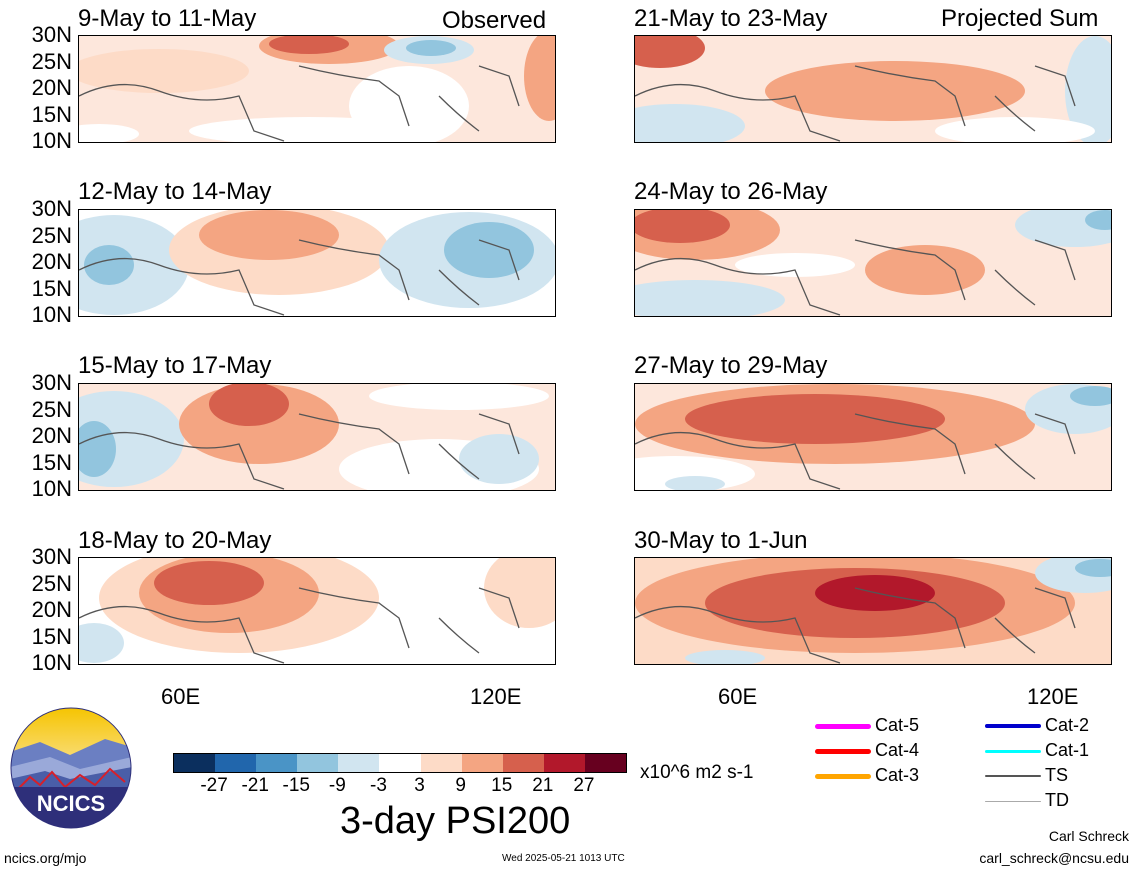  Describe the element at coordinates (175, 540) in the screenshot. I see `panel-title-p4: 18-May to 20-May` at that location.